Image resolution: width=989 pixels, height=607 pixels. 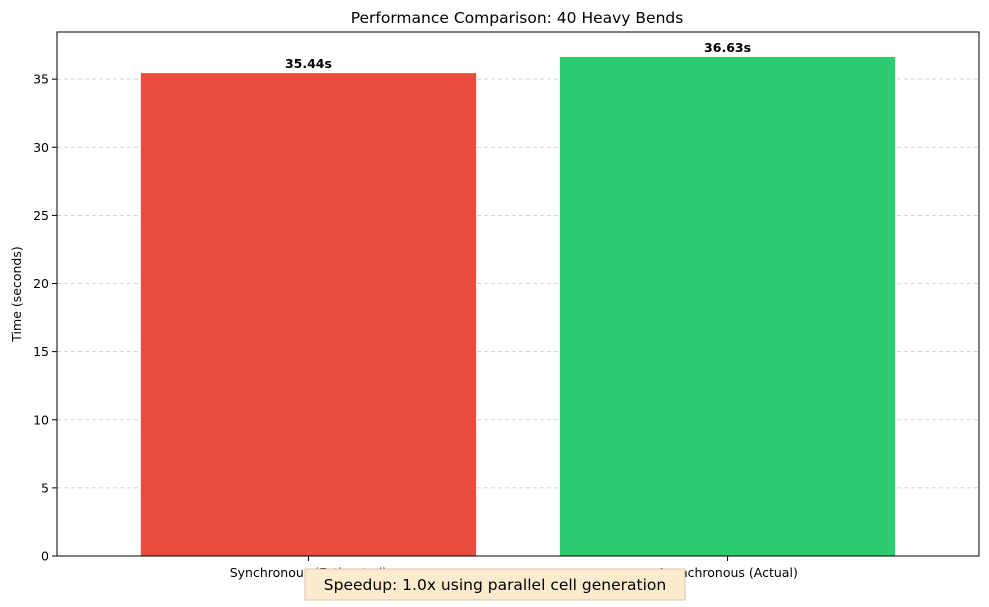 I want to click on y-axis-label: Time (seconds), so click(x=16, y=294).